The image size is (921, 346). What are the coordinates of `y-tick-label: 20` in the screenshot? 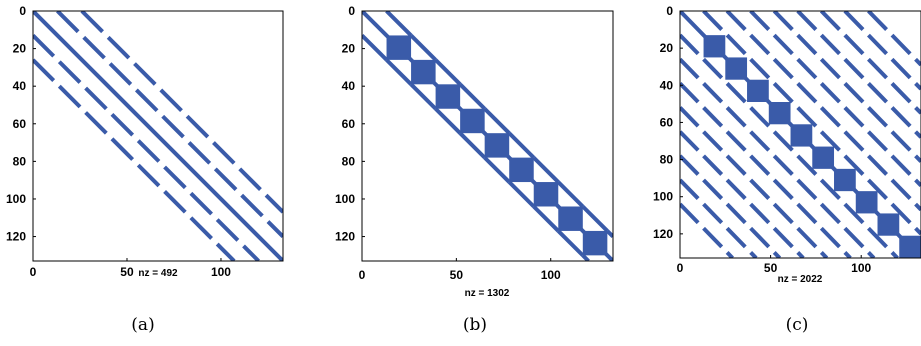 It's located at (349, 49).